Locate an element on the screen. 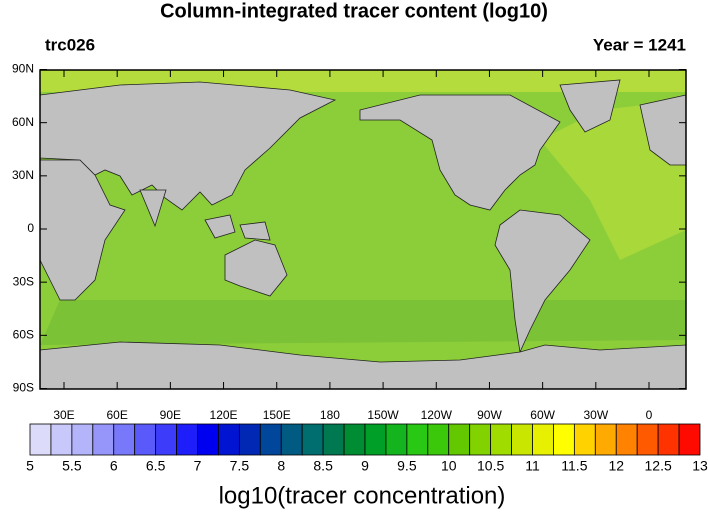  lon-tick-label: 120W is located at coordinates (437, 415).